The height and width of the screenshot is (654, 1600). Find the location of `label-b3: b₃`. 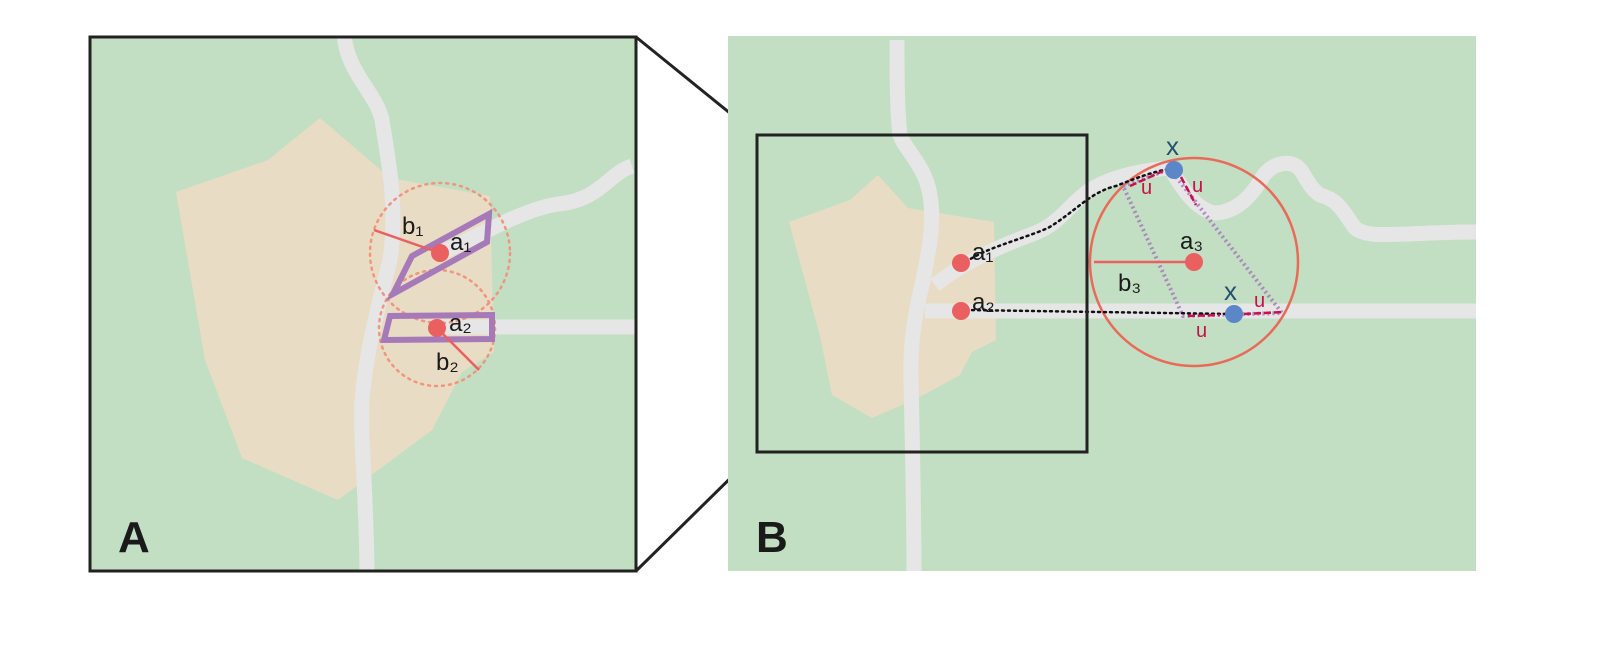

label-b3: b₃ is located at coordinates (1129, 283).